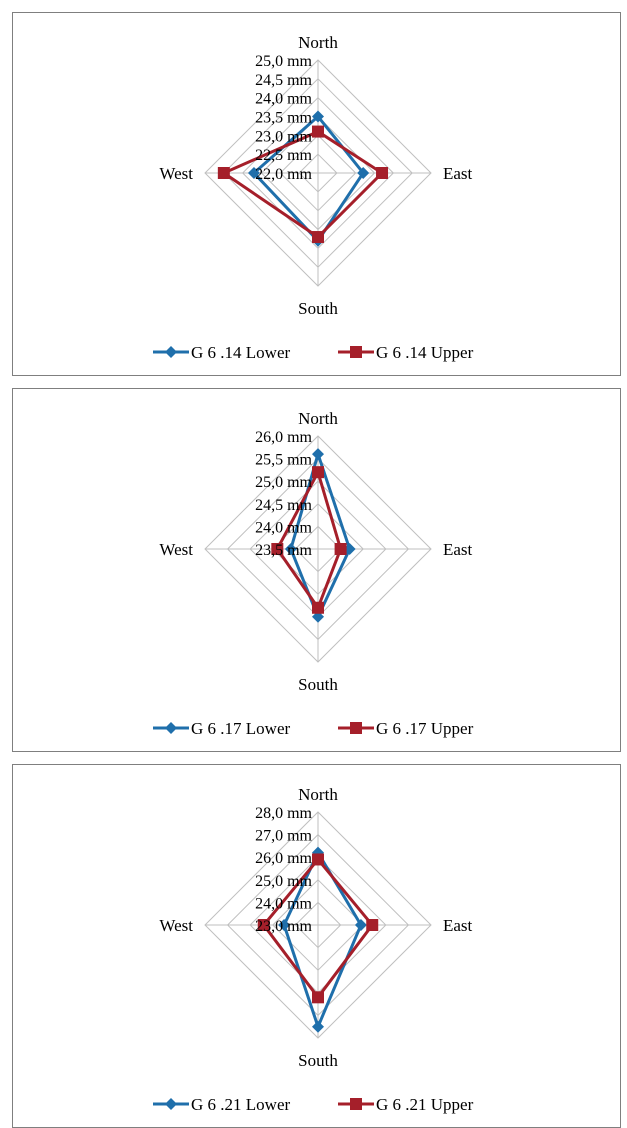 This screenshot has height=1128, width=627. What do you see at coordinates (313, 352) in the screenshot?
I see `legend: G 6 .14 Lower G 6 .14 Upper` at bounding box center [313, 352].